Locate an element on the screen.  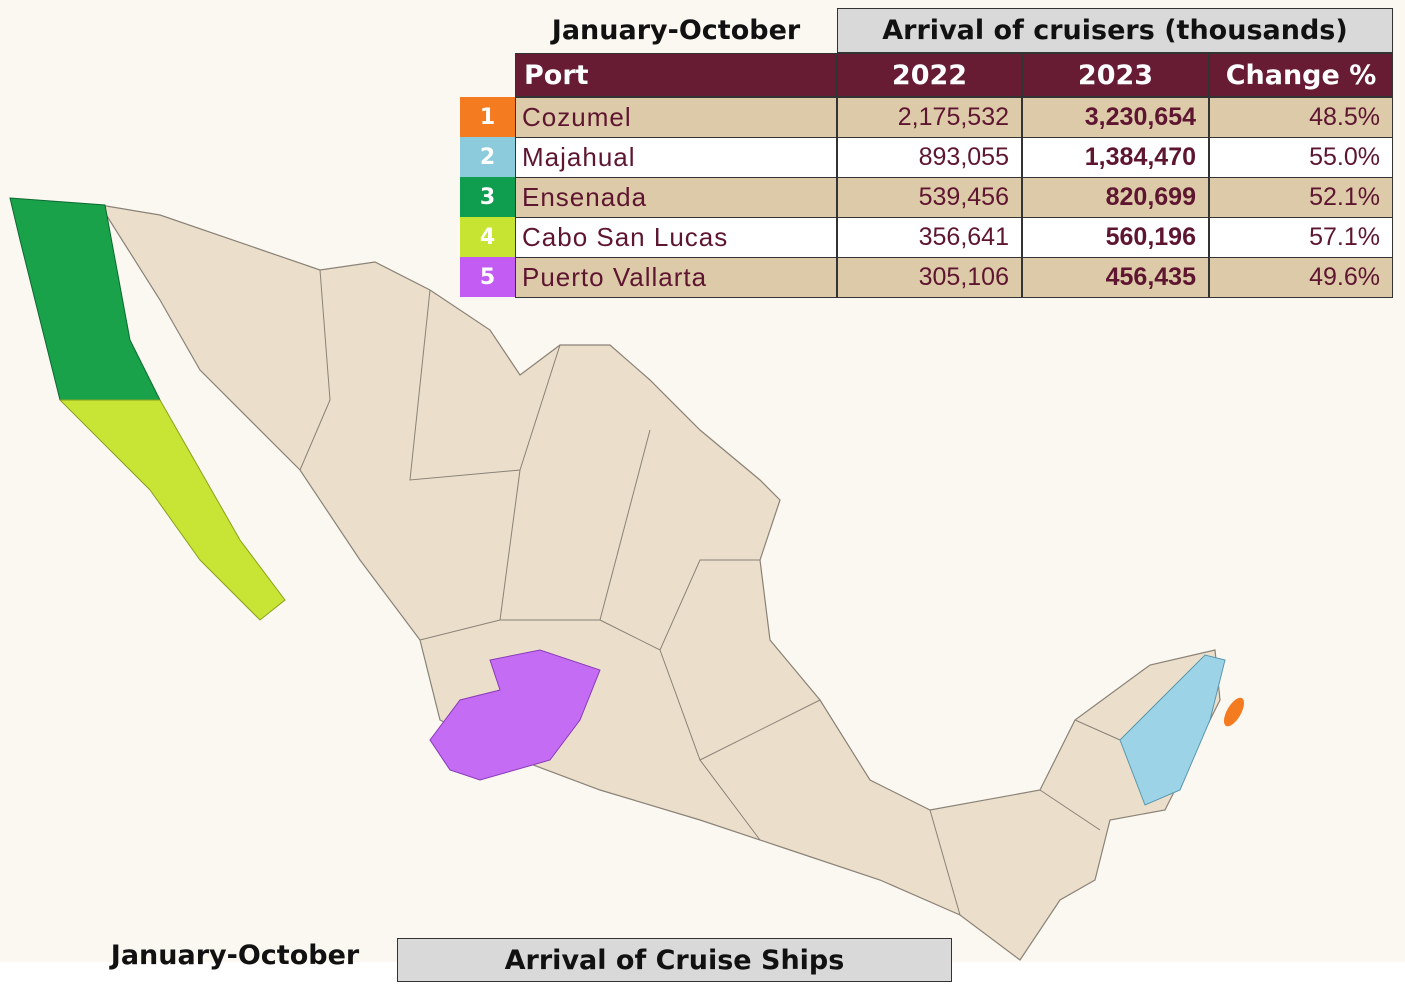
value: 2,175,532 is located at coordinates (929, 117).